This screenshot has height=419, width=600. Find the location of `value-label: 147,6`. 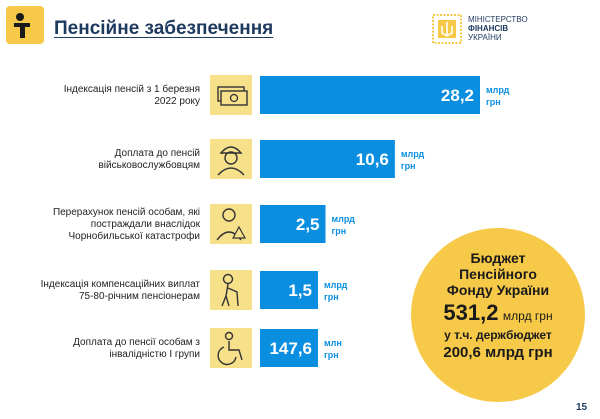

value-label: 147,6 is located at coordinates (290, 348).